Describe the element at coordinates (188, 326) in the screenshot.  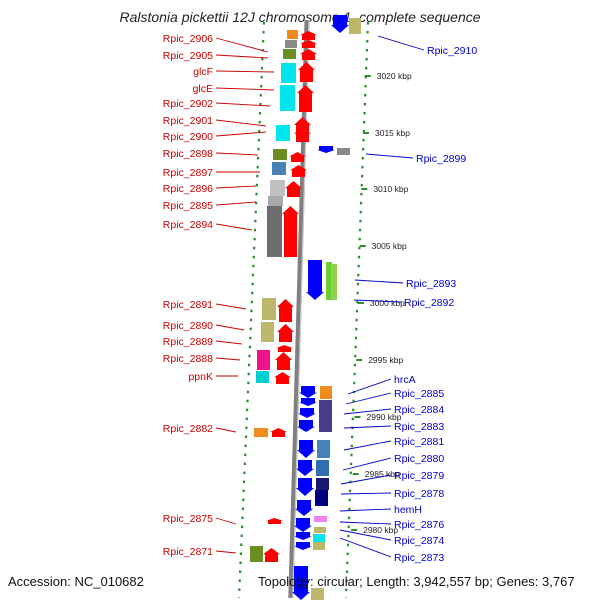
I see `left-gene-label: Rpic_2890` at that location.